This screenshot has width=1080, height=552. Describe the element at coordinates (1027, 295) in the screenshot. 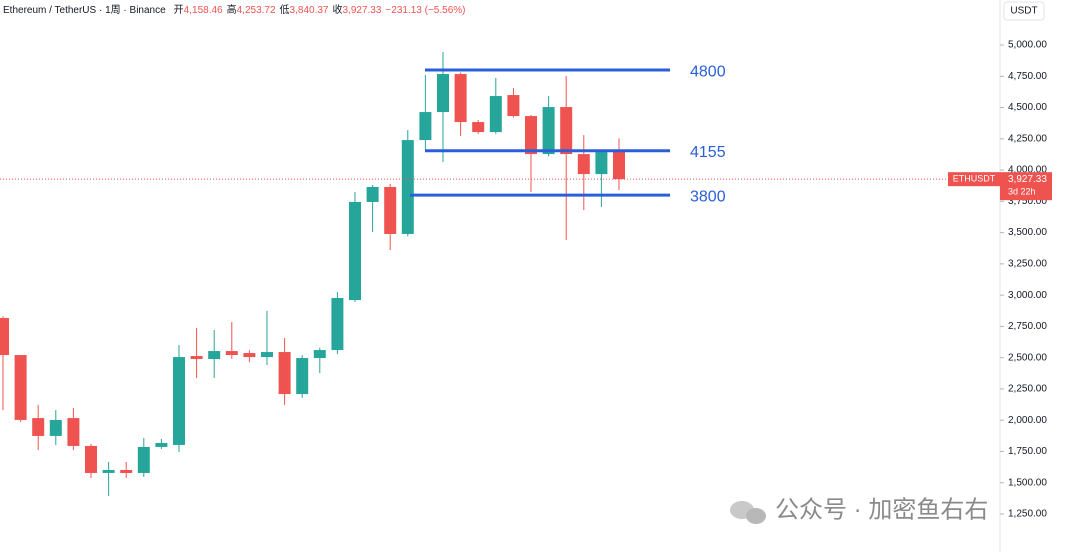

I see `y-tick-label: 3,000.00` at that location.